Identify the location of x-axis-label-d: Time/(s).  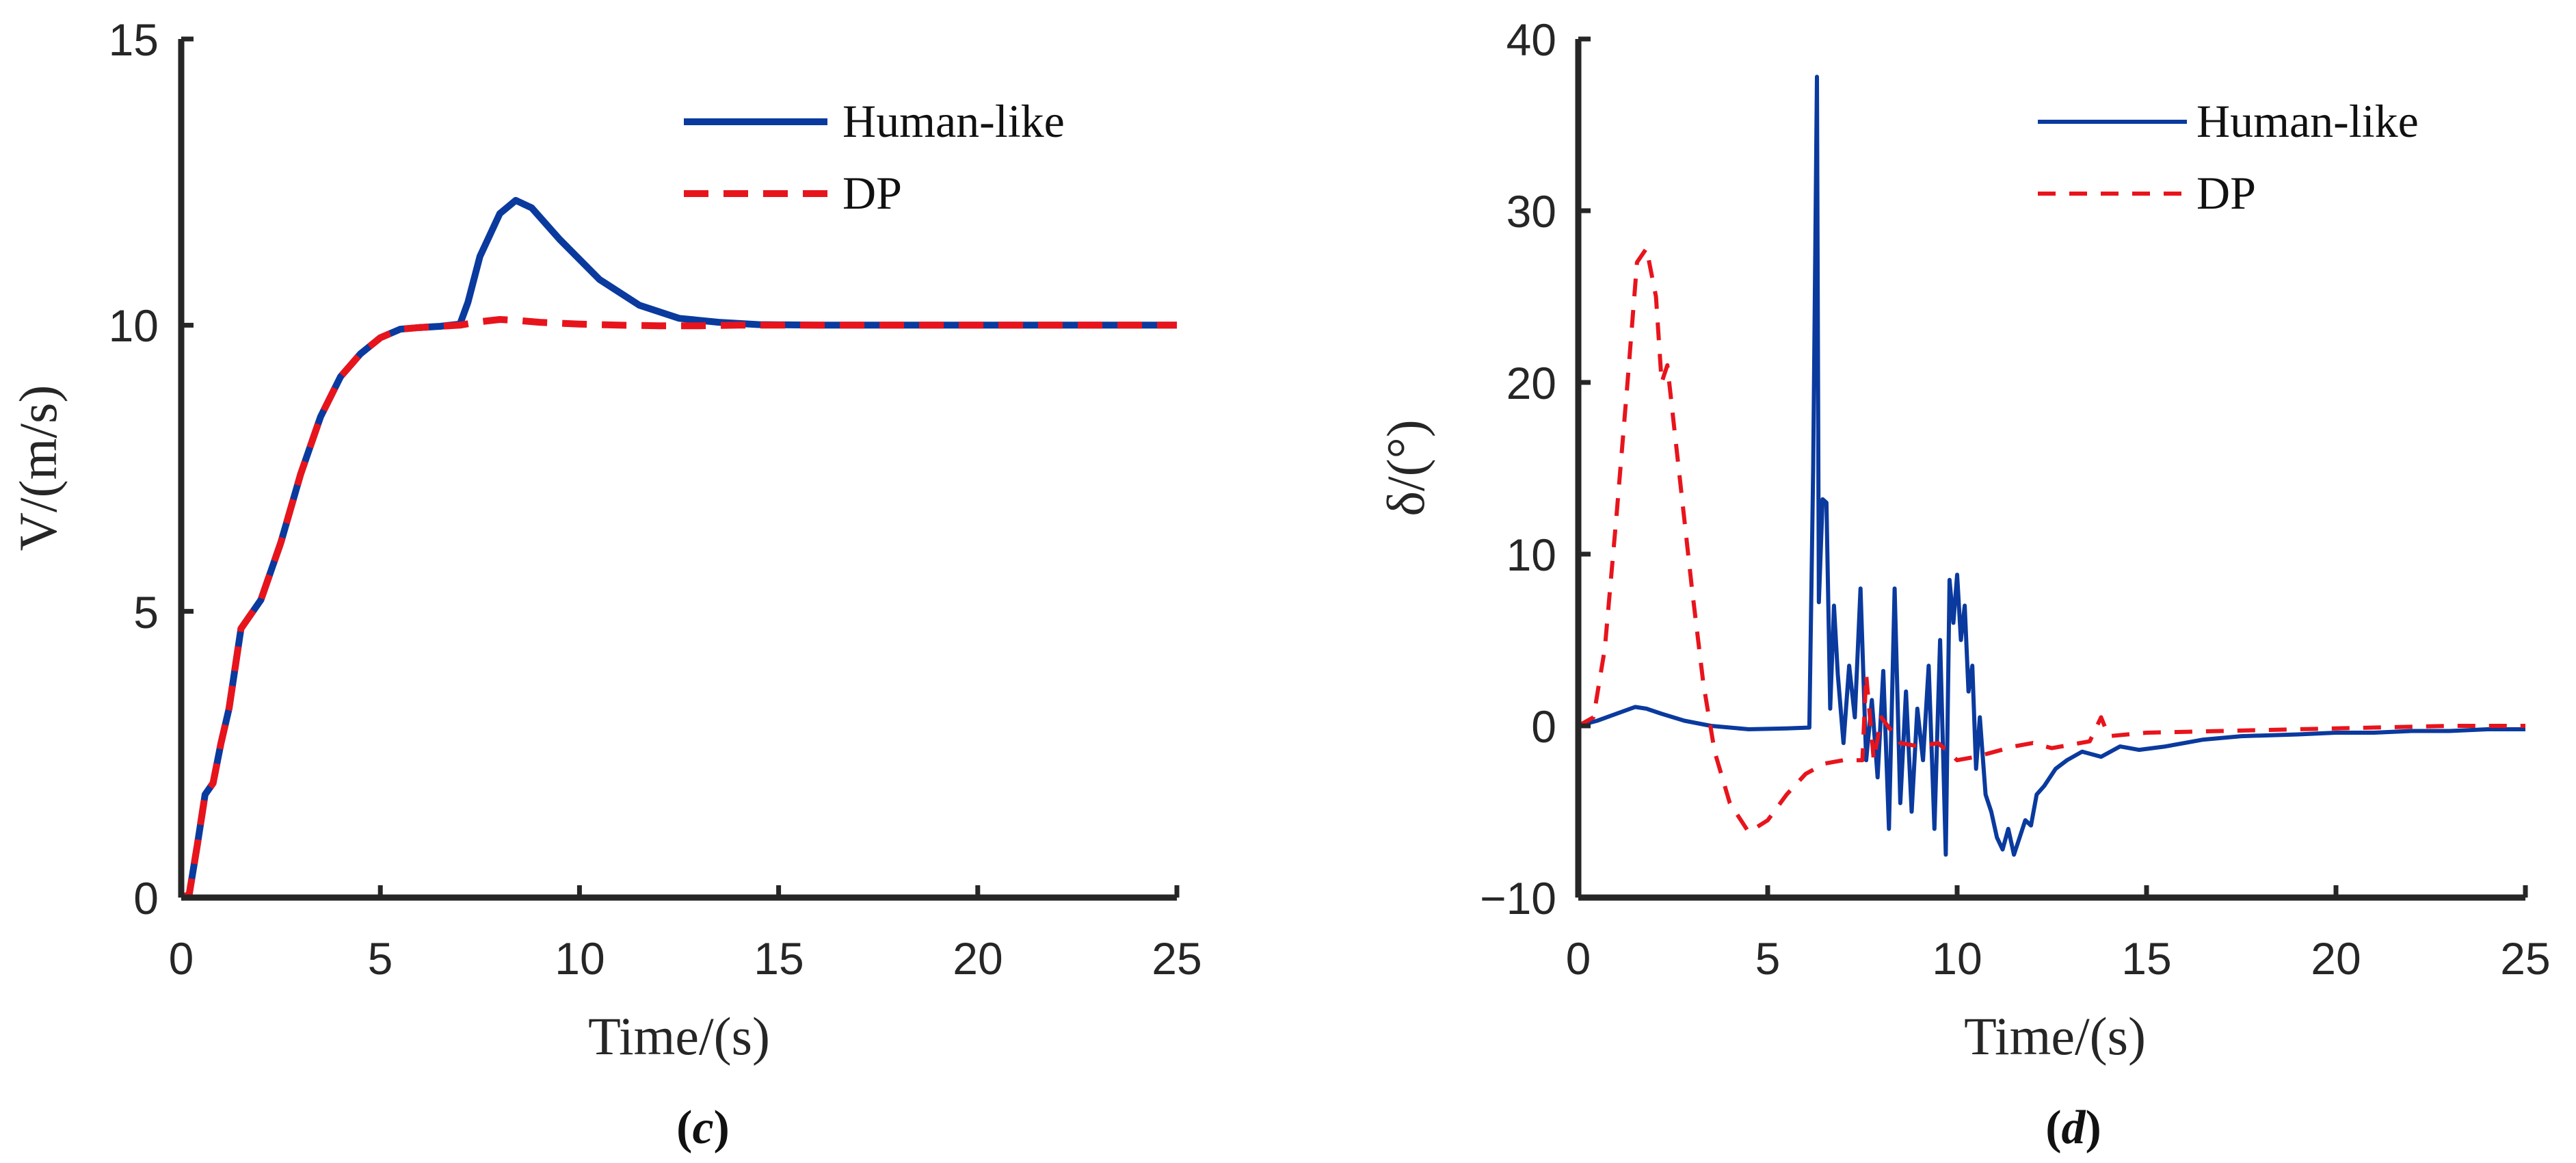
(2055, 1036).